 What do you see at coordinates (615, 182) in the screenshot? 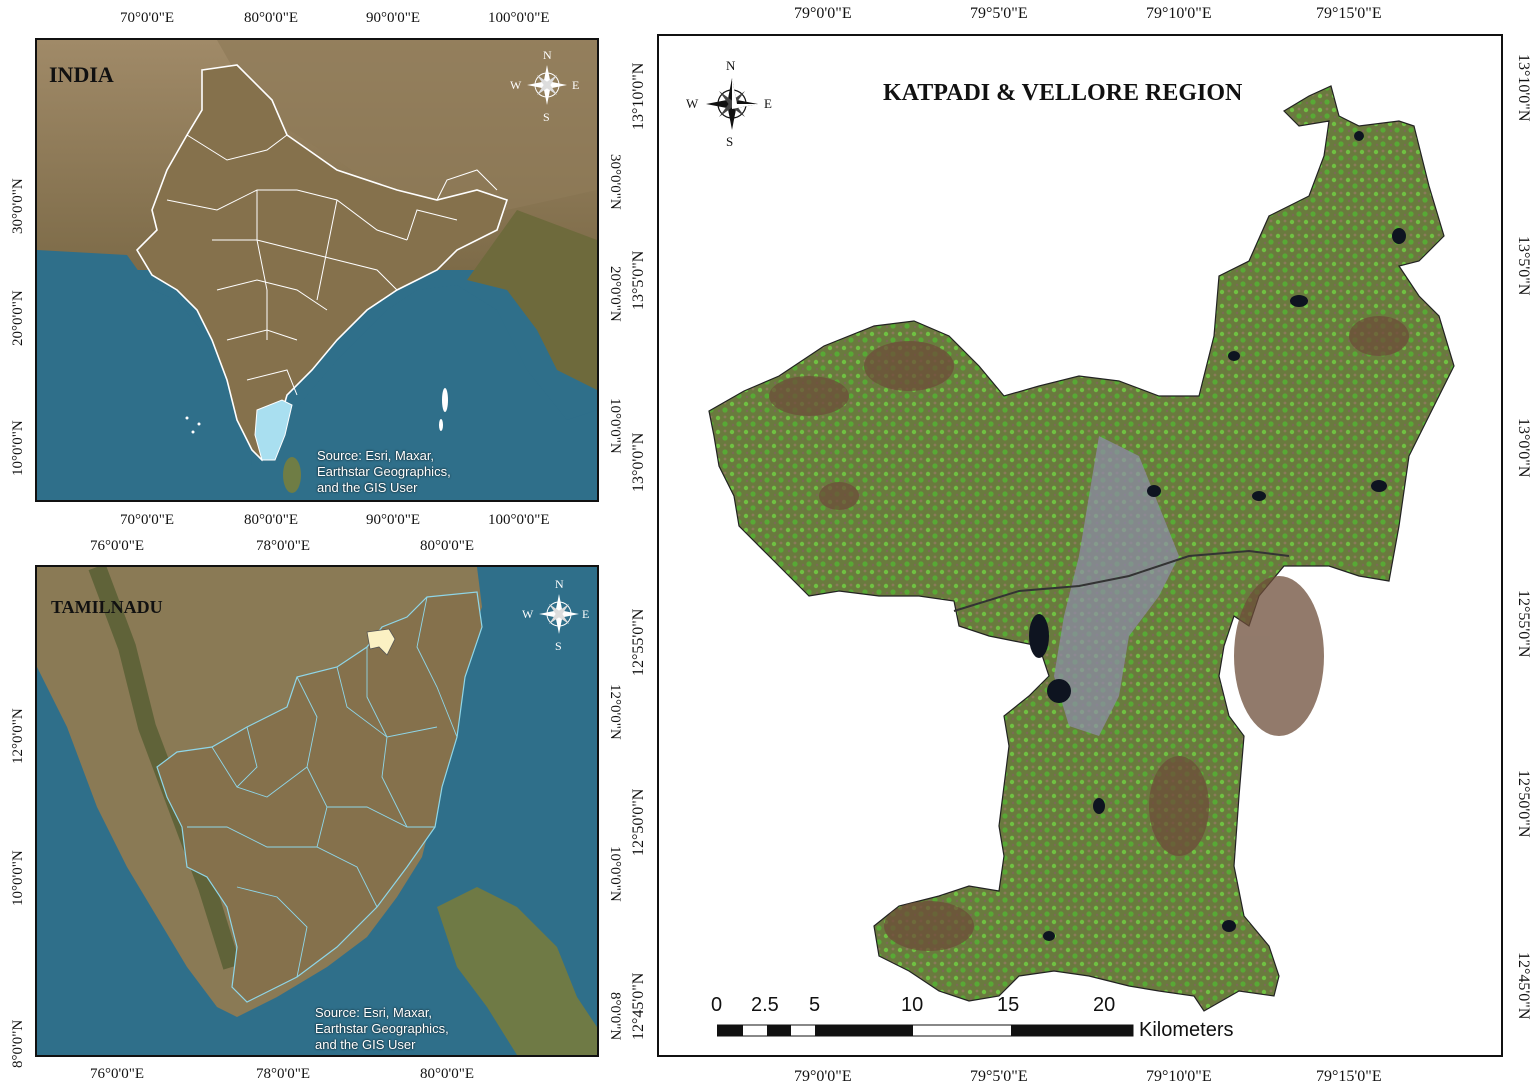
I see `india-right-tick: 30°0'0"N` at bounding box center [615, 182].